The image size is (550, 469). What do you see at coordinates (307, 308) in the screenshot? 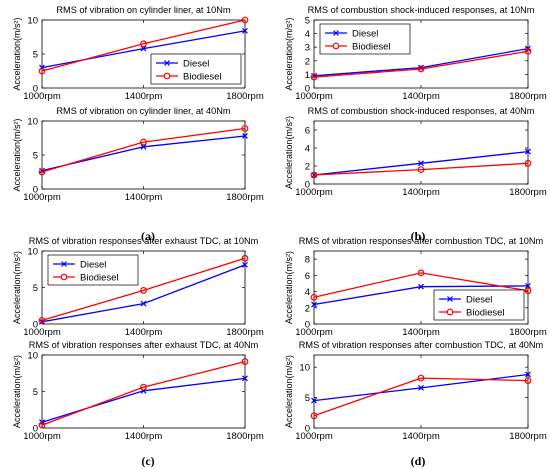
I see `y-tick-label: 2` at bounding box center [307, 308].